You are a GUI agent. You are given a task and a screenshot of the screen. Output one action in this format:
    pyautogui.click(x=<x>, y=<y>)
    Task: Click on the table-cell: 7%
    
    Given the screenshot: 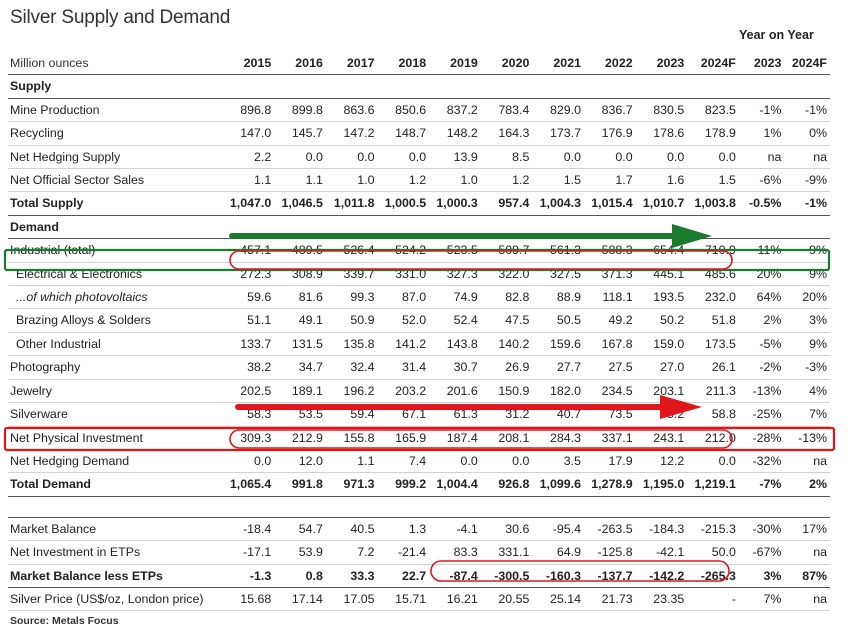 What is the action you would take?
    pyautogui.click(x=807, y=414)
    